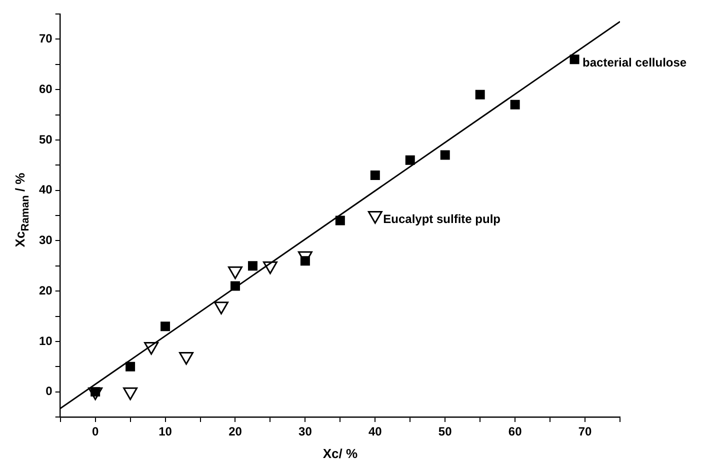 The width and height of the screenshot is (706, 470). Describe the element at coordinates (45, 341) in the screenshot. I see `y-tick-label: 10` at that location.